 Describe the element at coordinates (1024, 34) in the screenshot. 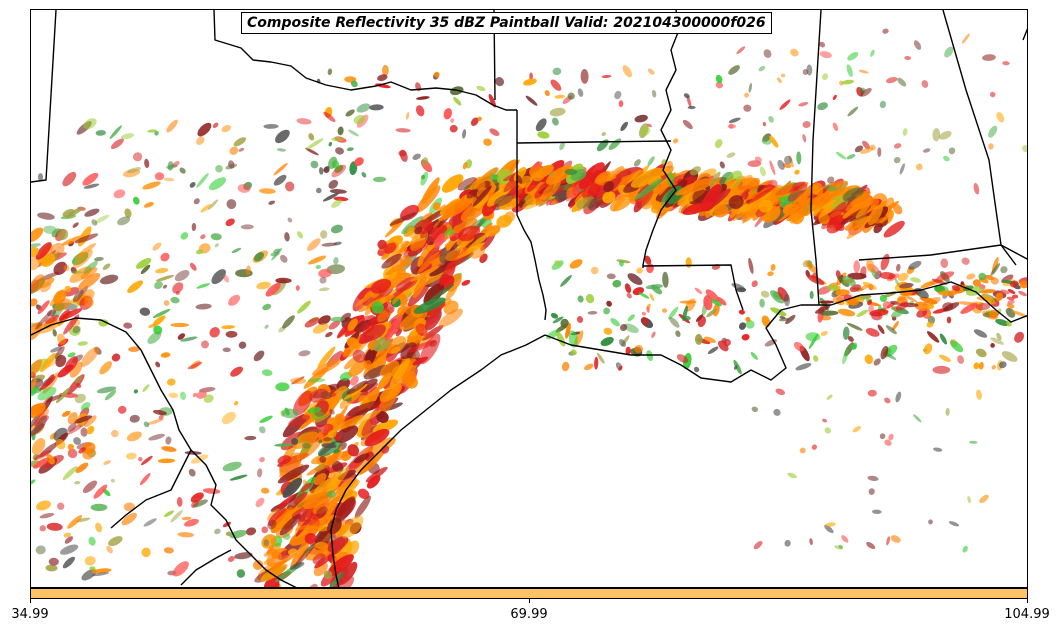

I see `northeast-border` at that location.